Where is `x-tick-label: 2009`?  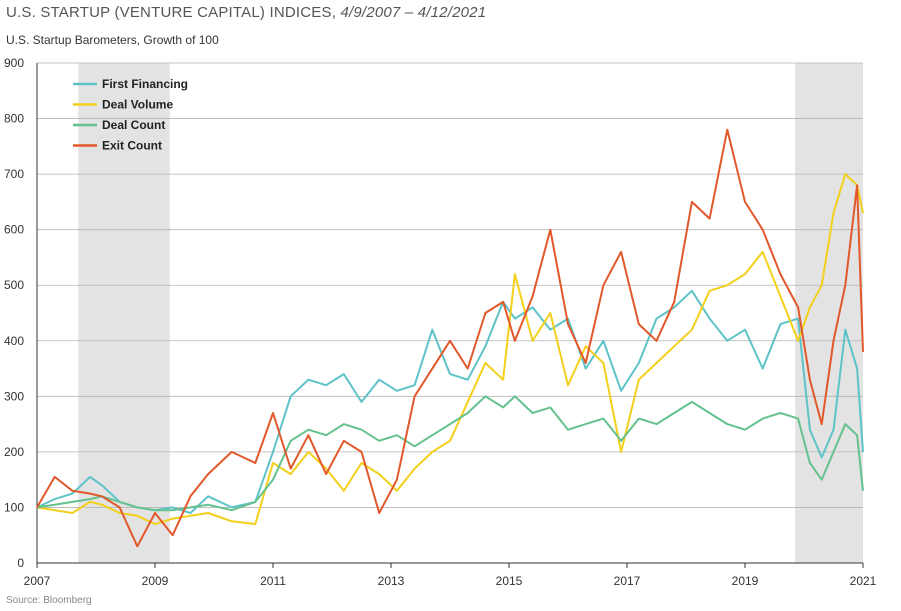
x-tick-label: 2009 is located at coordinates (155, 581).